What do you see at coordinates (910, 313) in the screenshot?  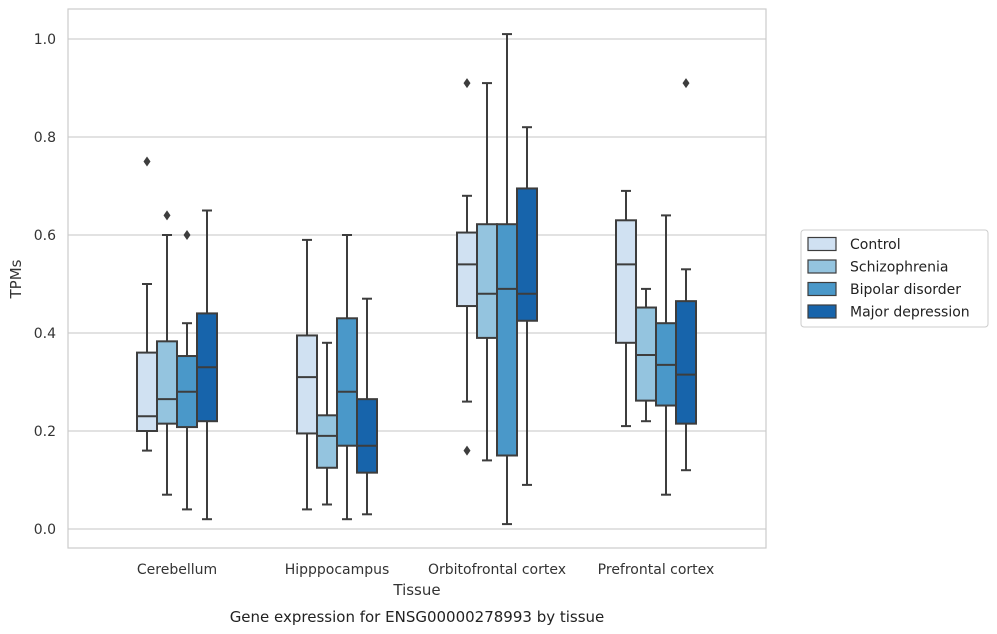 I see `legend-label: Major depression` at bounding box center [910, 313].